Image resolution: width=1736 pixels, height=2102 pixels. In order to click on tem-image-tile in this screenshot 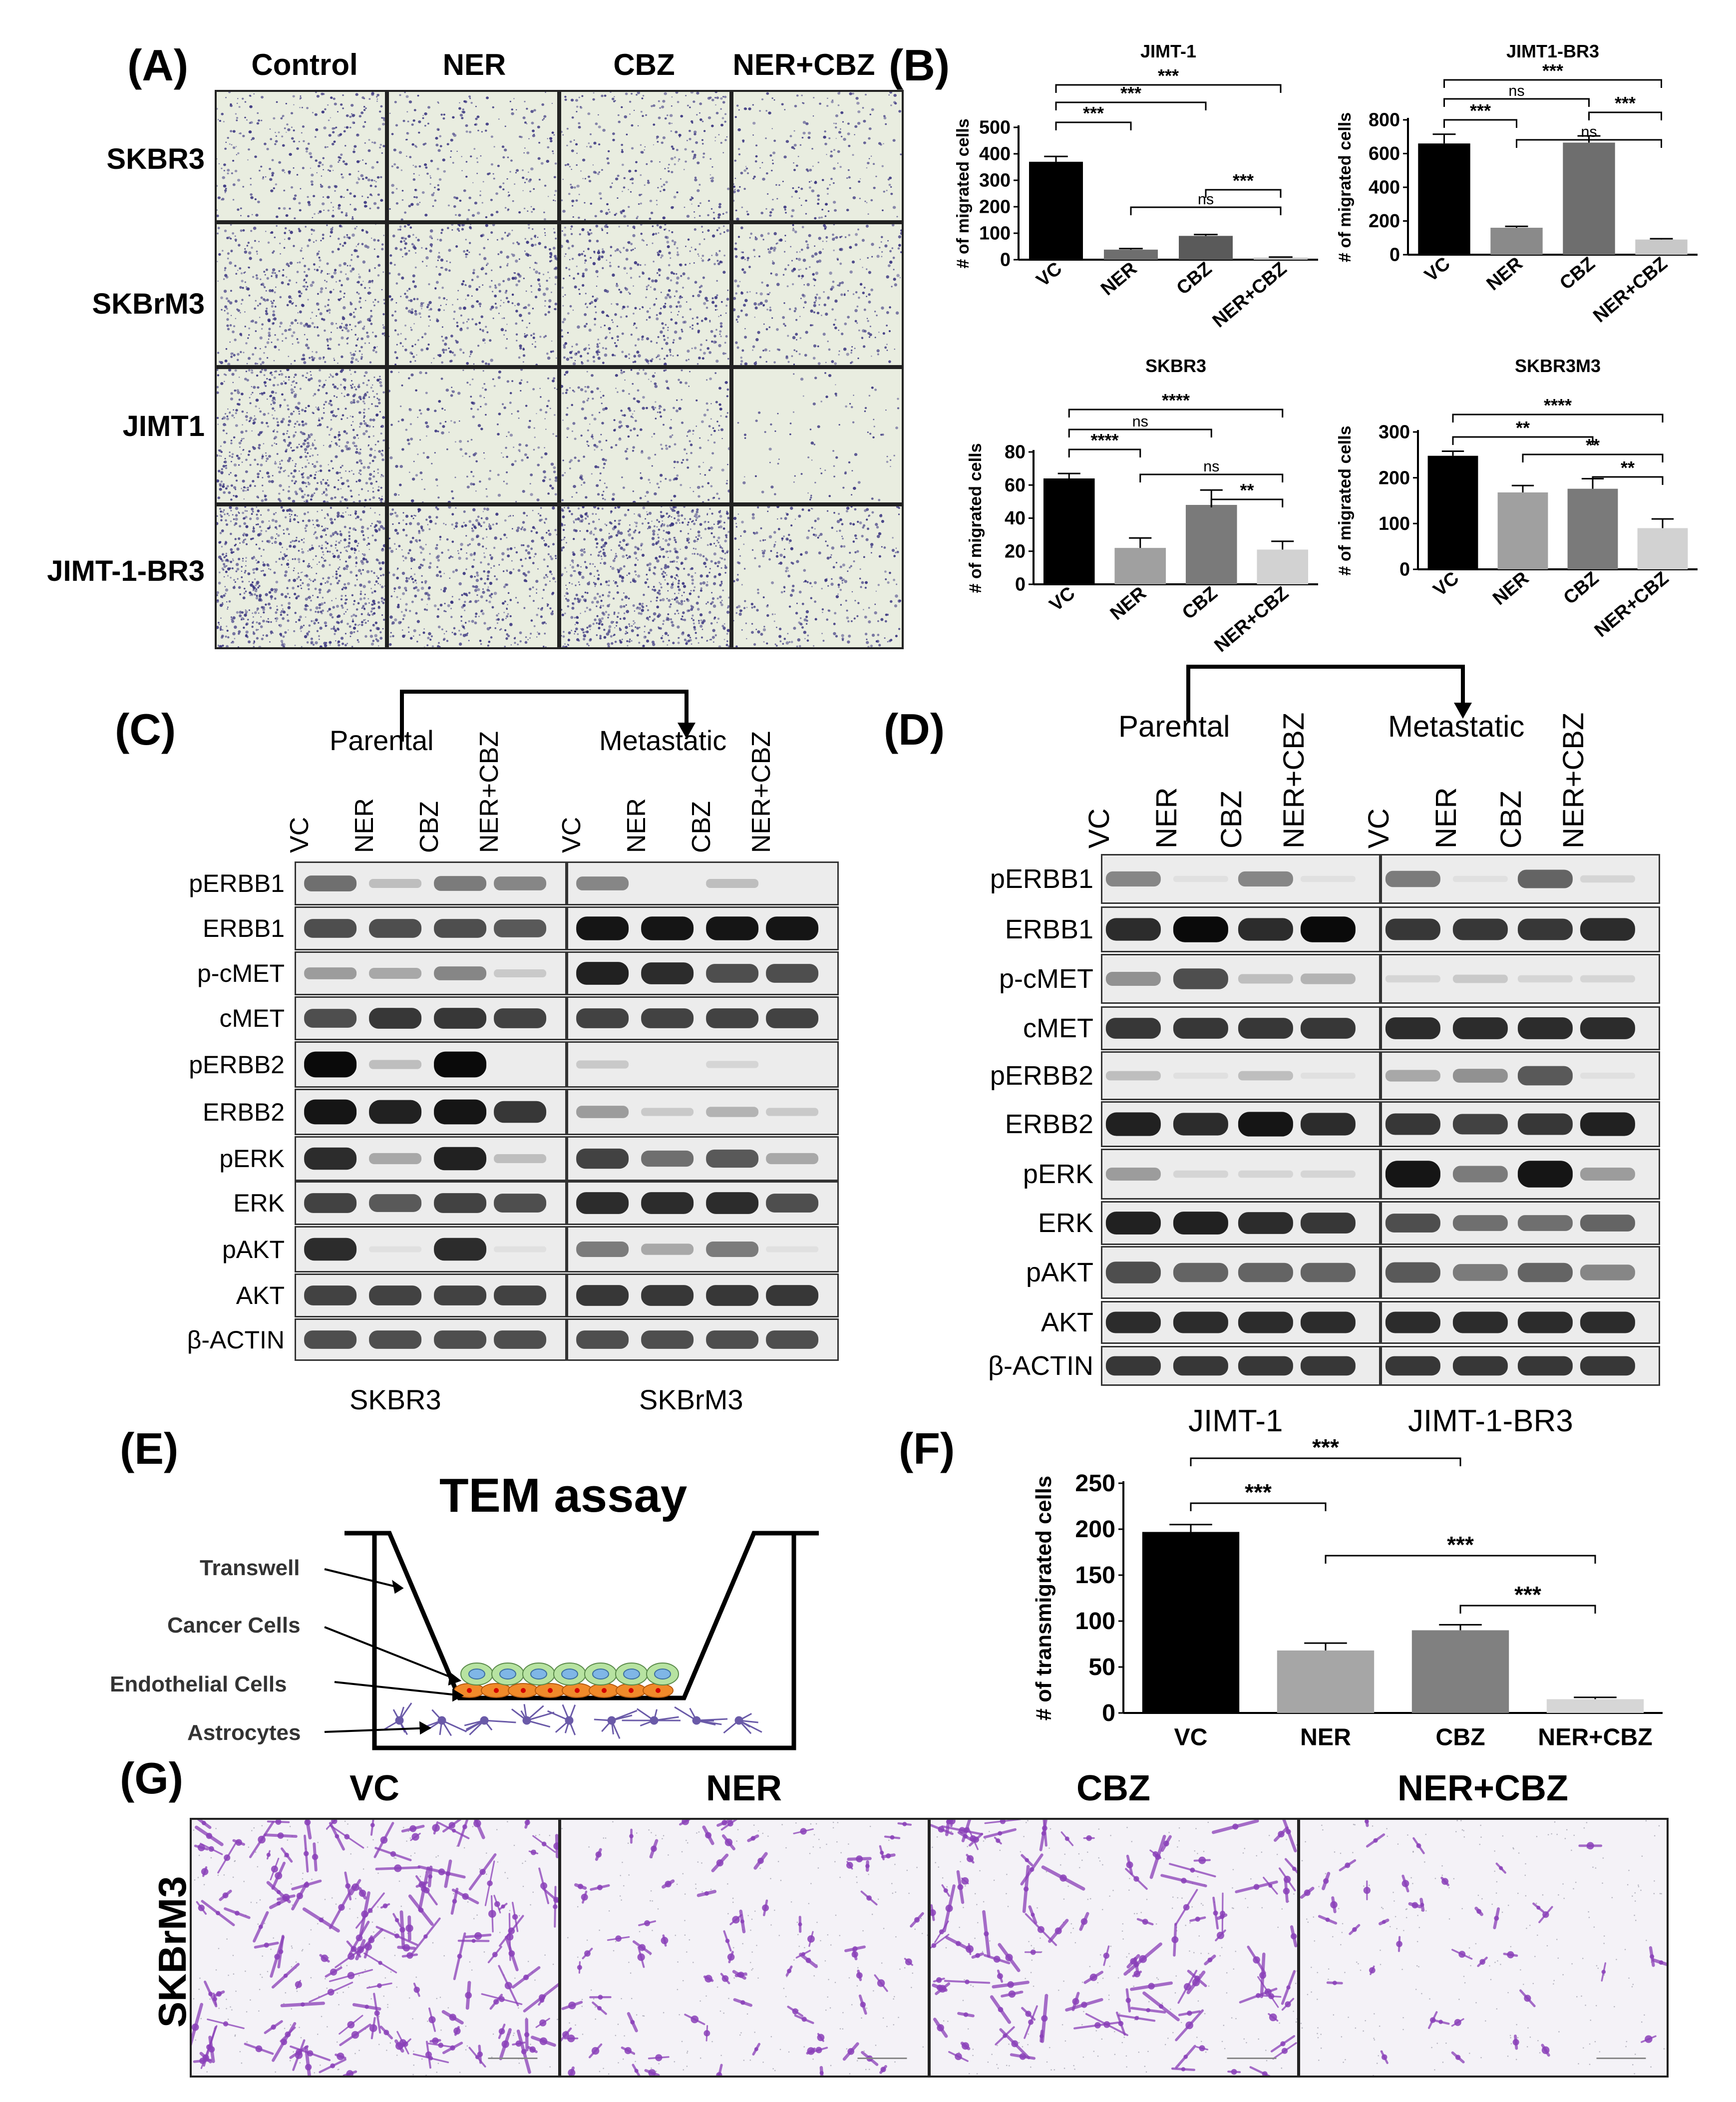, I will do `click(375, 1948)`.